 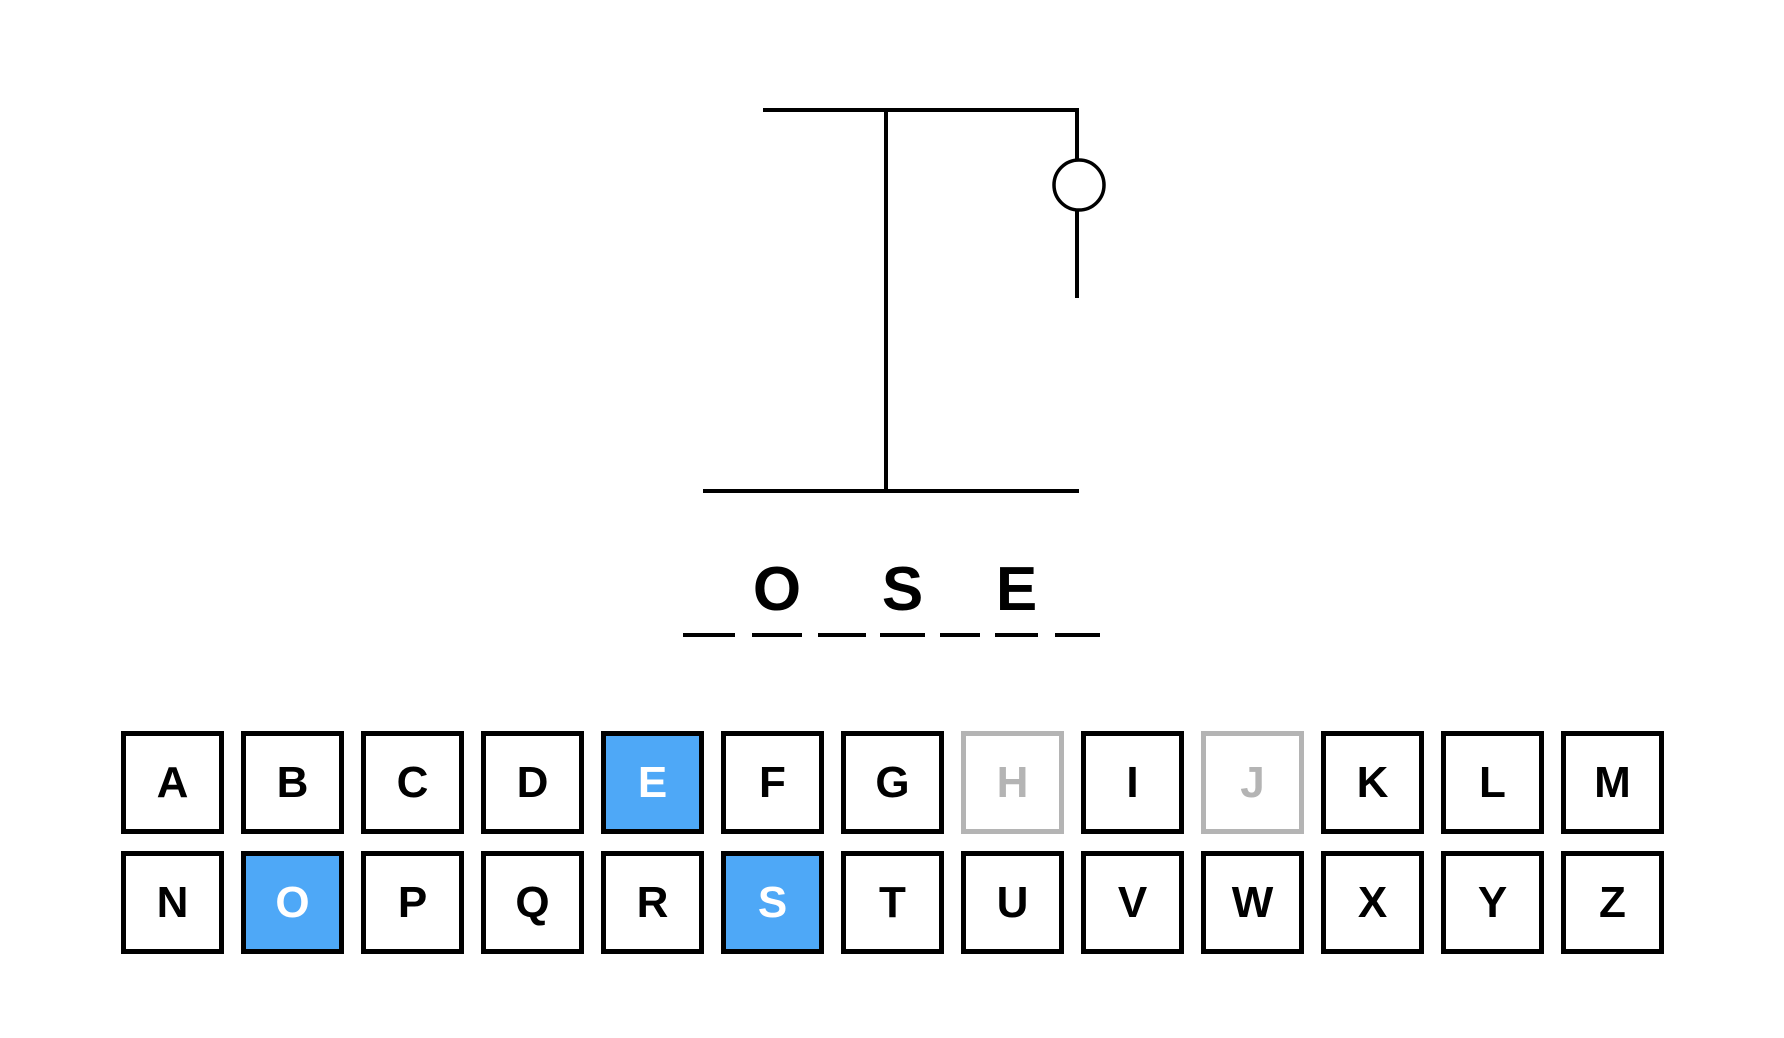 What do you see at coordinates (532, 902) in the screenshot?
I see `letter-key-q: Q` at bounding box center [532, 902].